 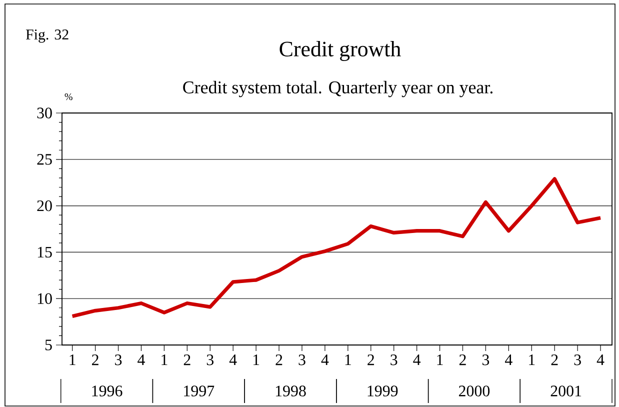 What do you see at coordinates (44, 159) in the screenshot?
I see `y-tick-label: 25` at bounding box center [44, 159].